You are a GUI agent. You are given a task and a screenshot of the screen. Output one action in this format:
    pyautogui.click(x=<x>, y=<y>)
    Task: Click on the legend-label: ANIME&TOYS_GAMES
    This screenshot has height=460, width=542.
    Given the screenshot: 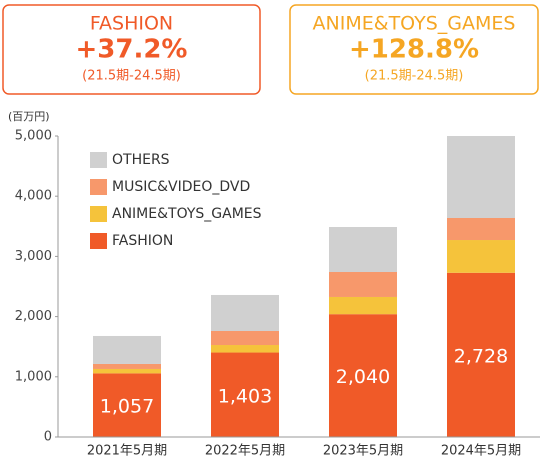 What is the action you would take?
    pyautogui.click(x=187, y=214)
    